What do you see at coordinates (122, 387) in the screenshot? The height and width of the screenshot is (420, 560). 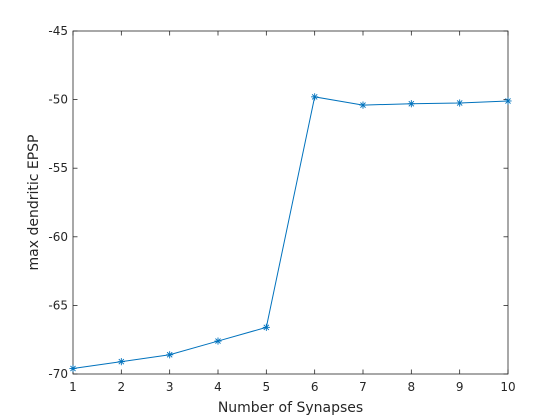 I see `x-tick-label: 2` at bounding box center [122, 387].